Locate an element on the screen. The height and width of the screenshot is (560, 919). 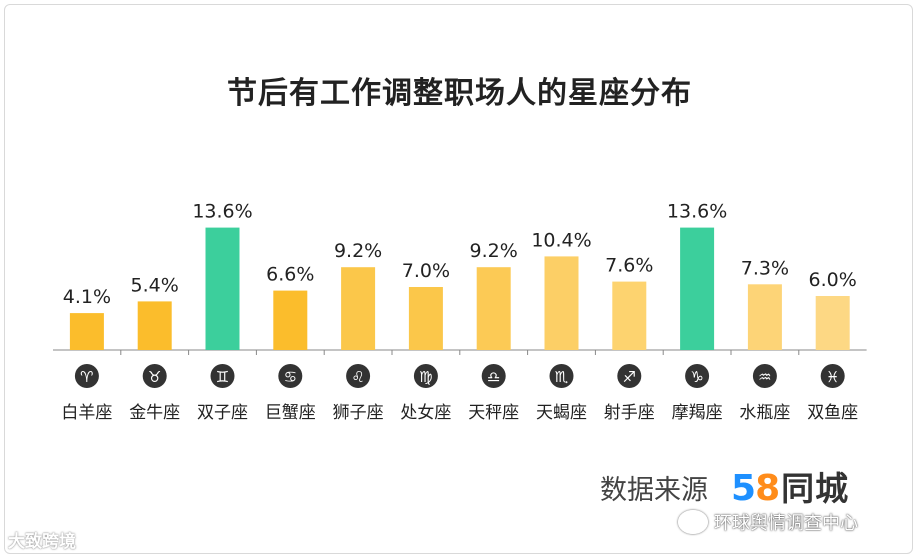
category-label-6: 处女座 is located at coordinates (425, 413).